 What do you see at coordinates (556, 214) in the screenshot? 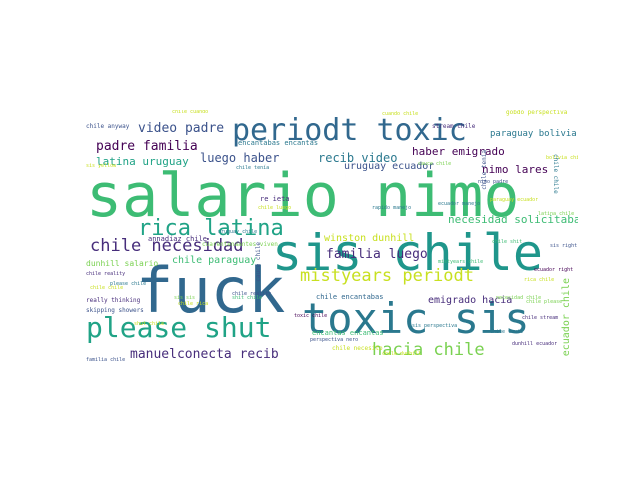
I see `word-latina-chile: latina chile` at bounding box center [556, 214].